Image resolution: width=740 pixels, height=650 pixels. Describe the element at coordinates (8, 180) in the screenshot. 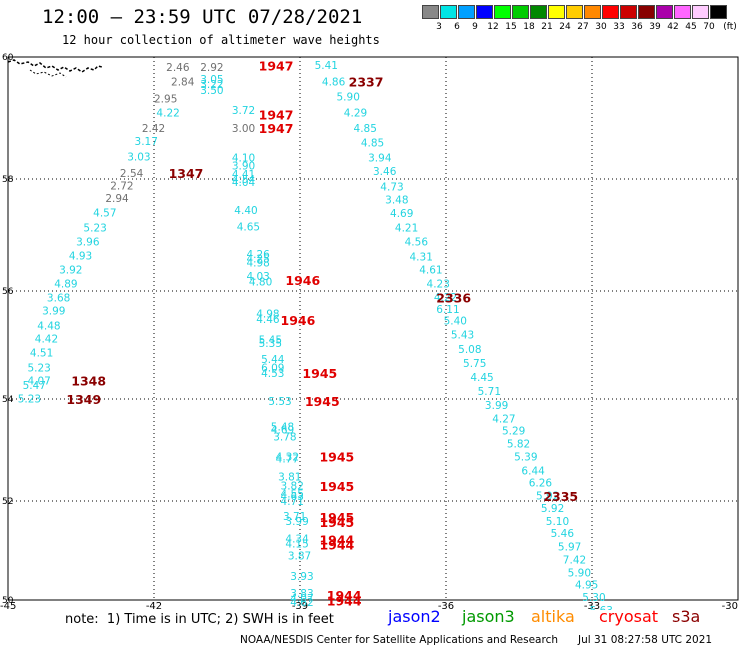

I see `lat-tick-label: 58` at that location.